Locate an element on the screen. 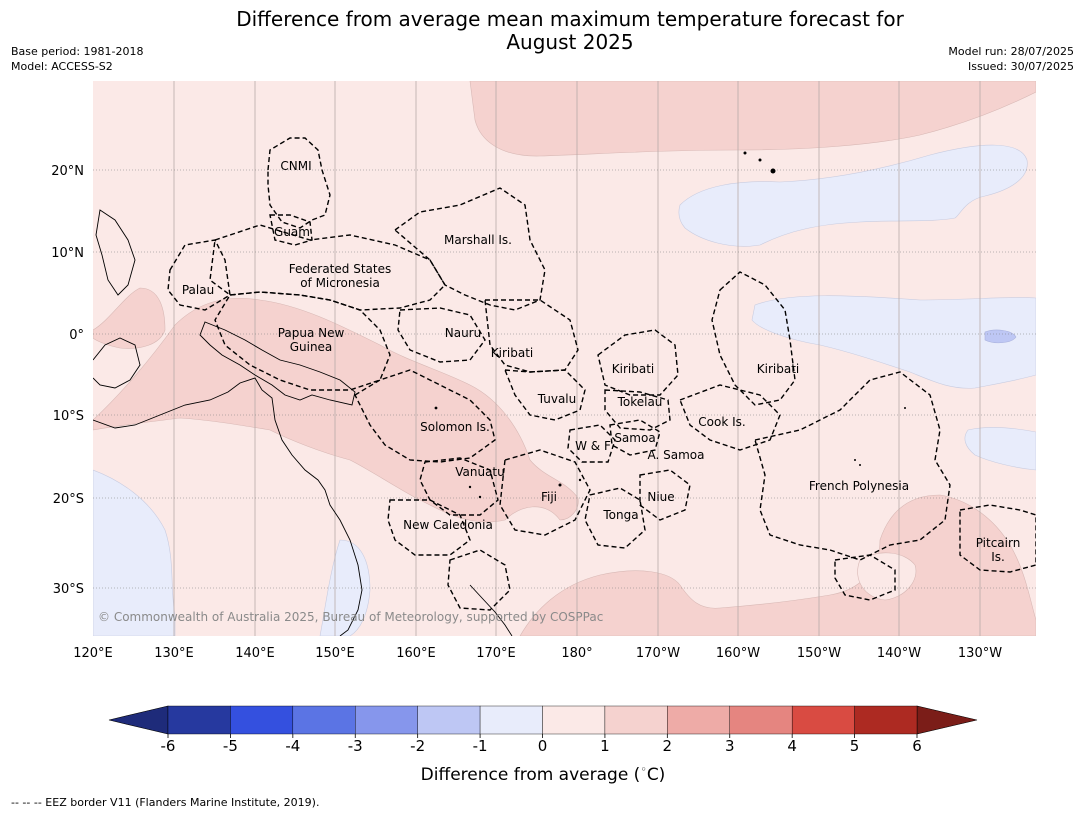  eez-guam is located at coordinates (291, 230).